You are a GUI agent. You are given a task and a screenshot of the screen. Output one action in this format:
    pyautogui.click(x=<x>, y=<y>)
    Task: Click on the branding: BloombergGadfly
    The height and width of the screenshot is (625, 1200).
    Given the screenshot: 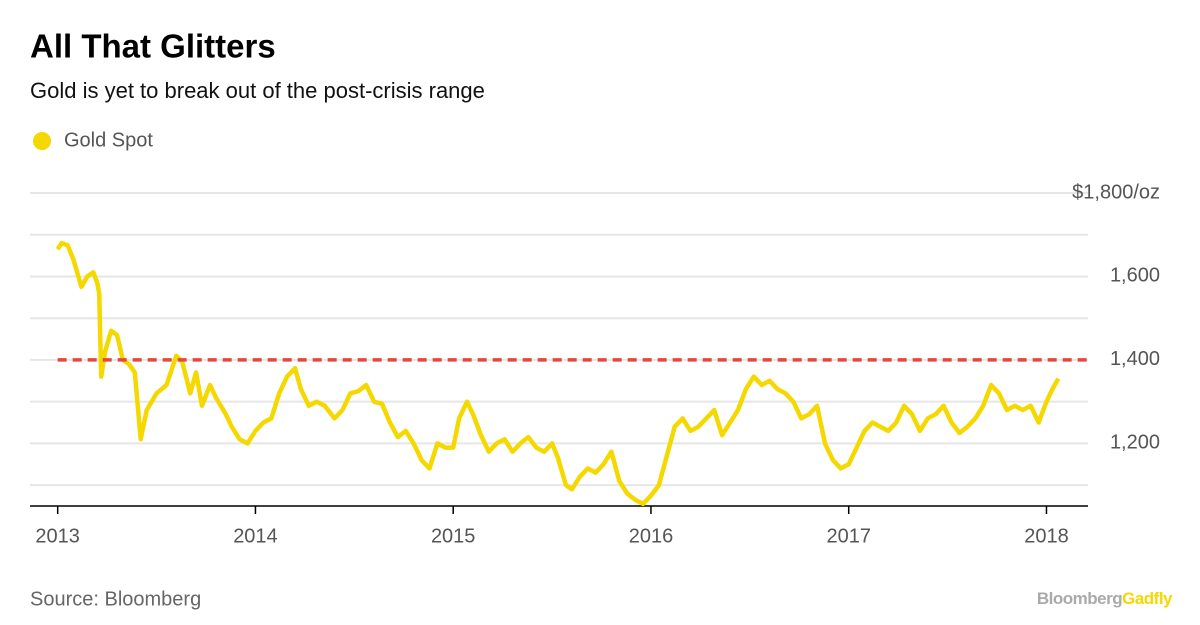 What is the action you would take?
    pyautogui.click(x=1105, y=598)
    